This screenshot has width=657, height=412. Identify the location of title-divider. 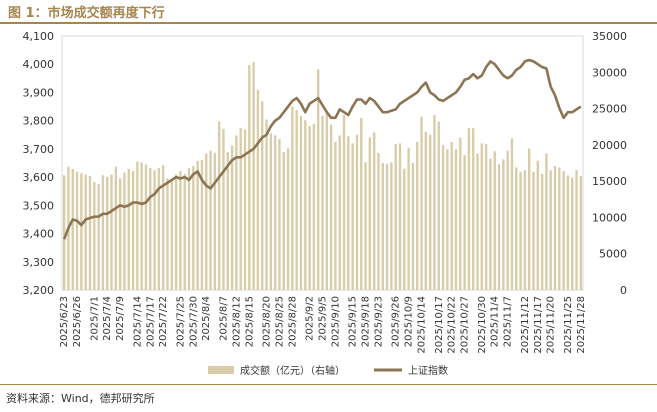
(328, 23).